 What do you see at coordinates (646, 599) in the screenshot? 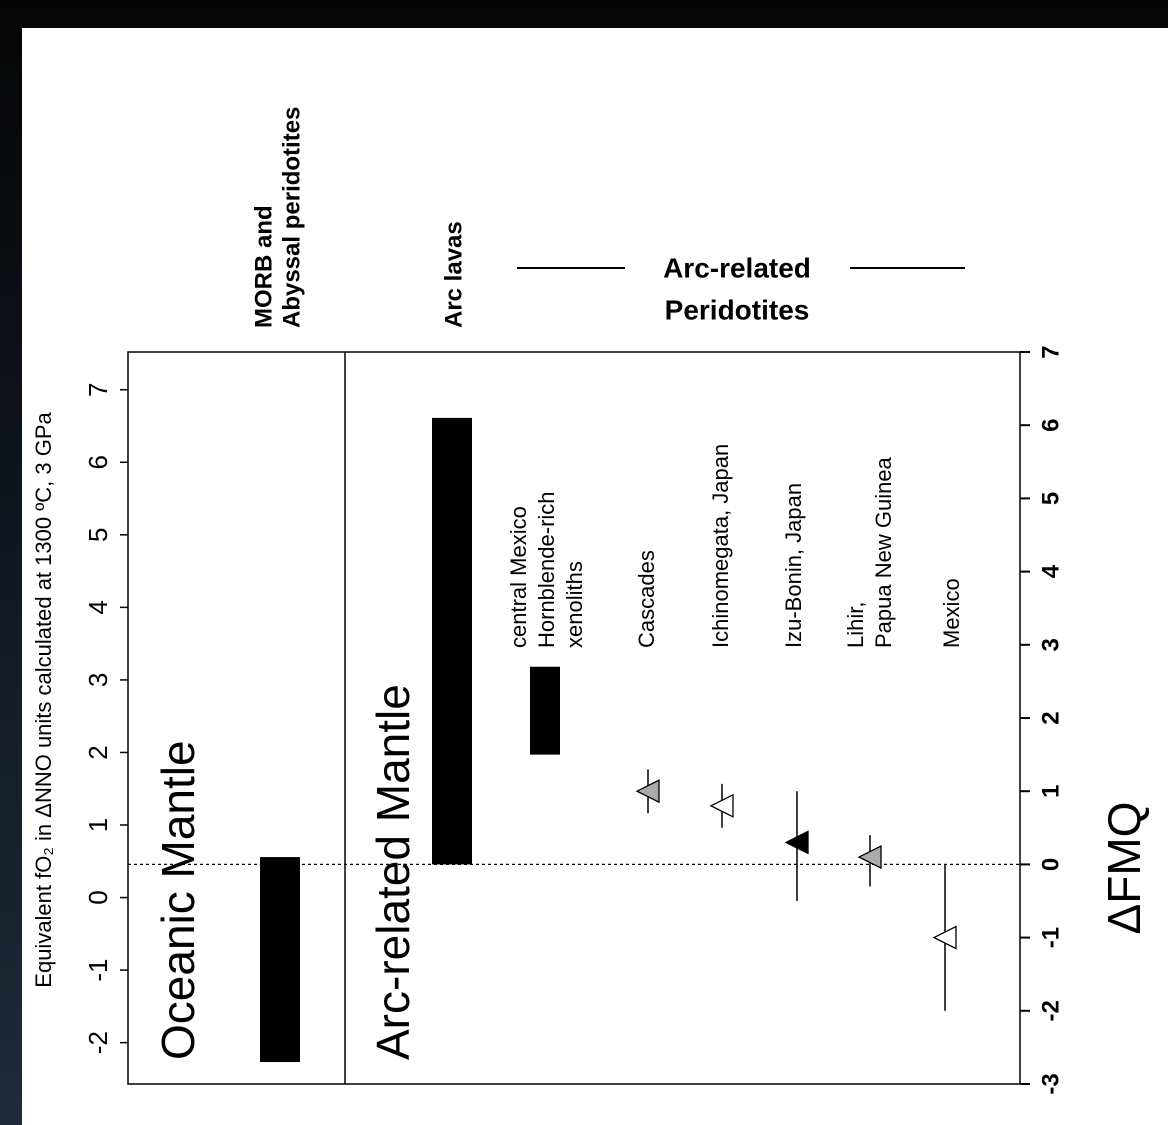
I see `row-label: Cascades` at bounding box center [646, 599].